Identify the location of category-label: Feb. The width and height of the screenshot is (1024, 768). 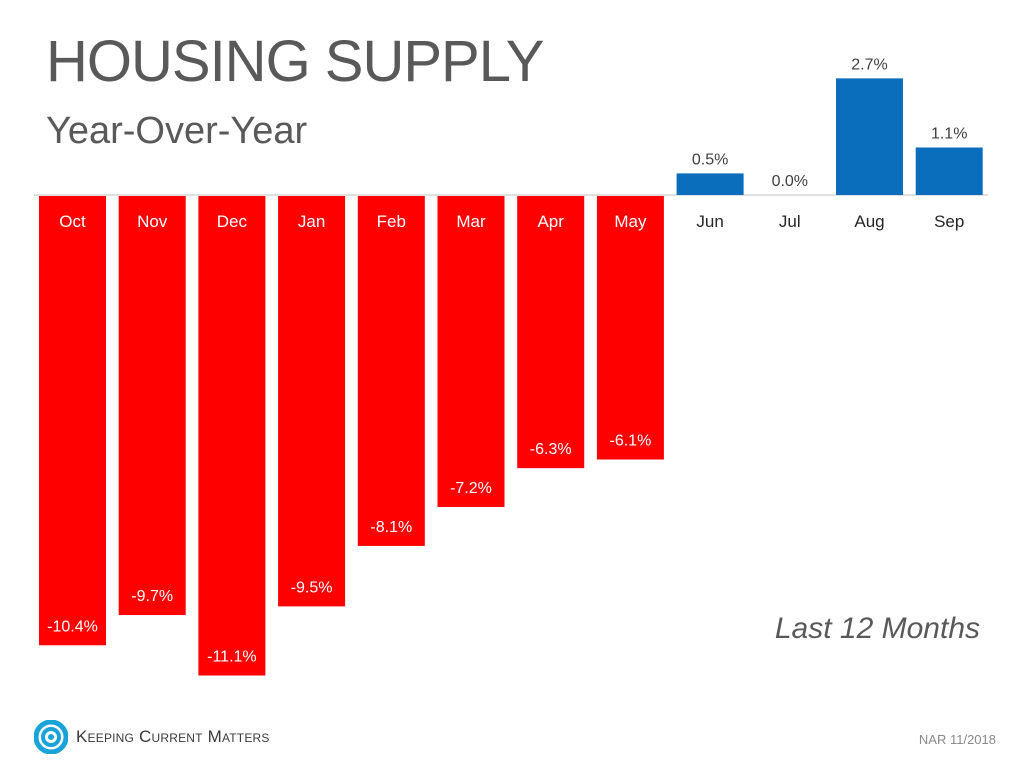
(391, 221).